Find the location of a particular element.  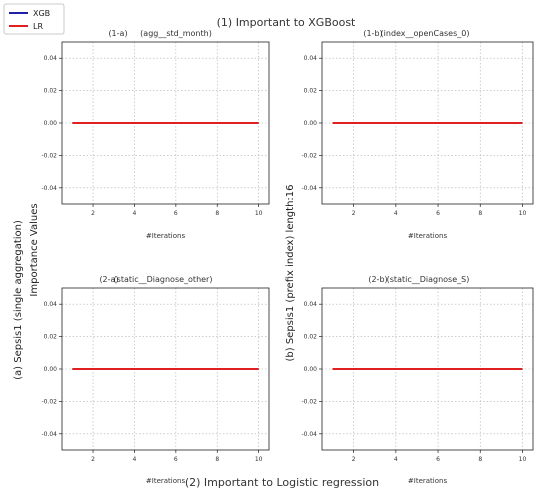

subplot-tag: (1-b) is located at coordinates (372, 33).